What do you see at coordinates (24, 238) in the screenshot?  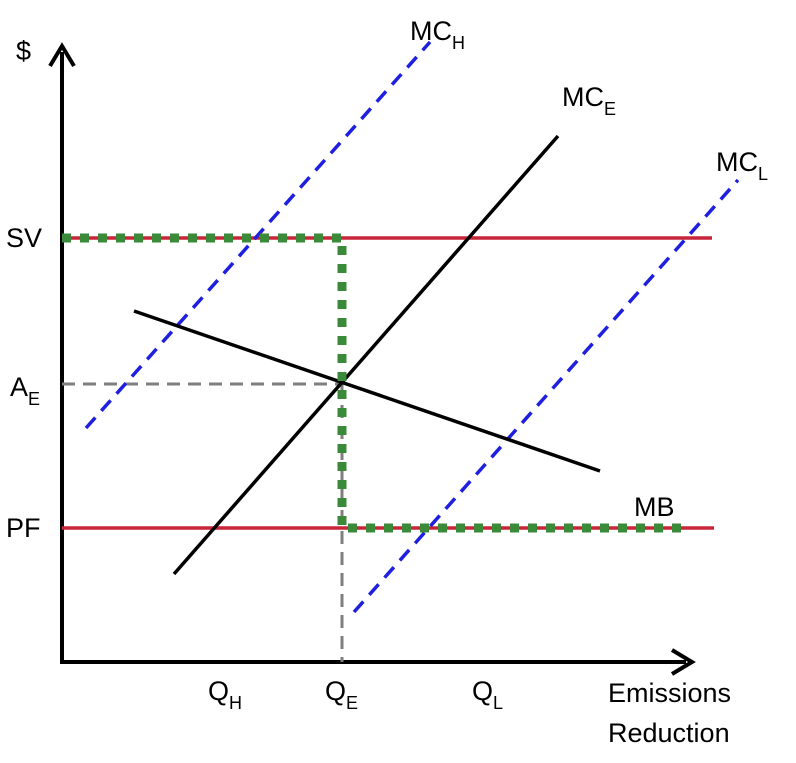 I see `y-tick-sv: SV` at bounding box center [24, 238].